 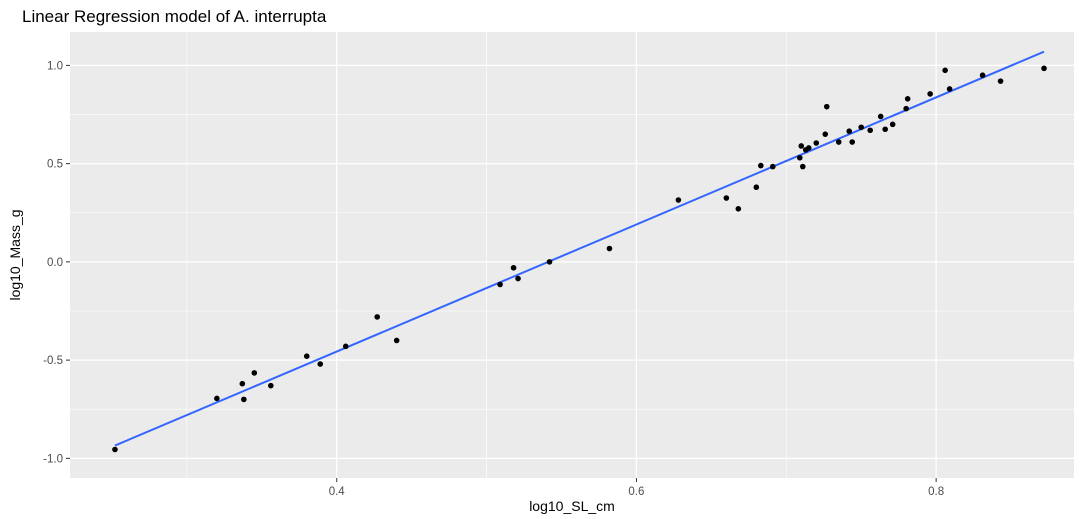 I want to click on y-tick-label: -0.5, so click(x=53, y=361).